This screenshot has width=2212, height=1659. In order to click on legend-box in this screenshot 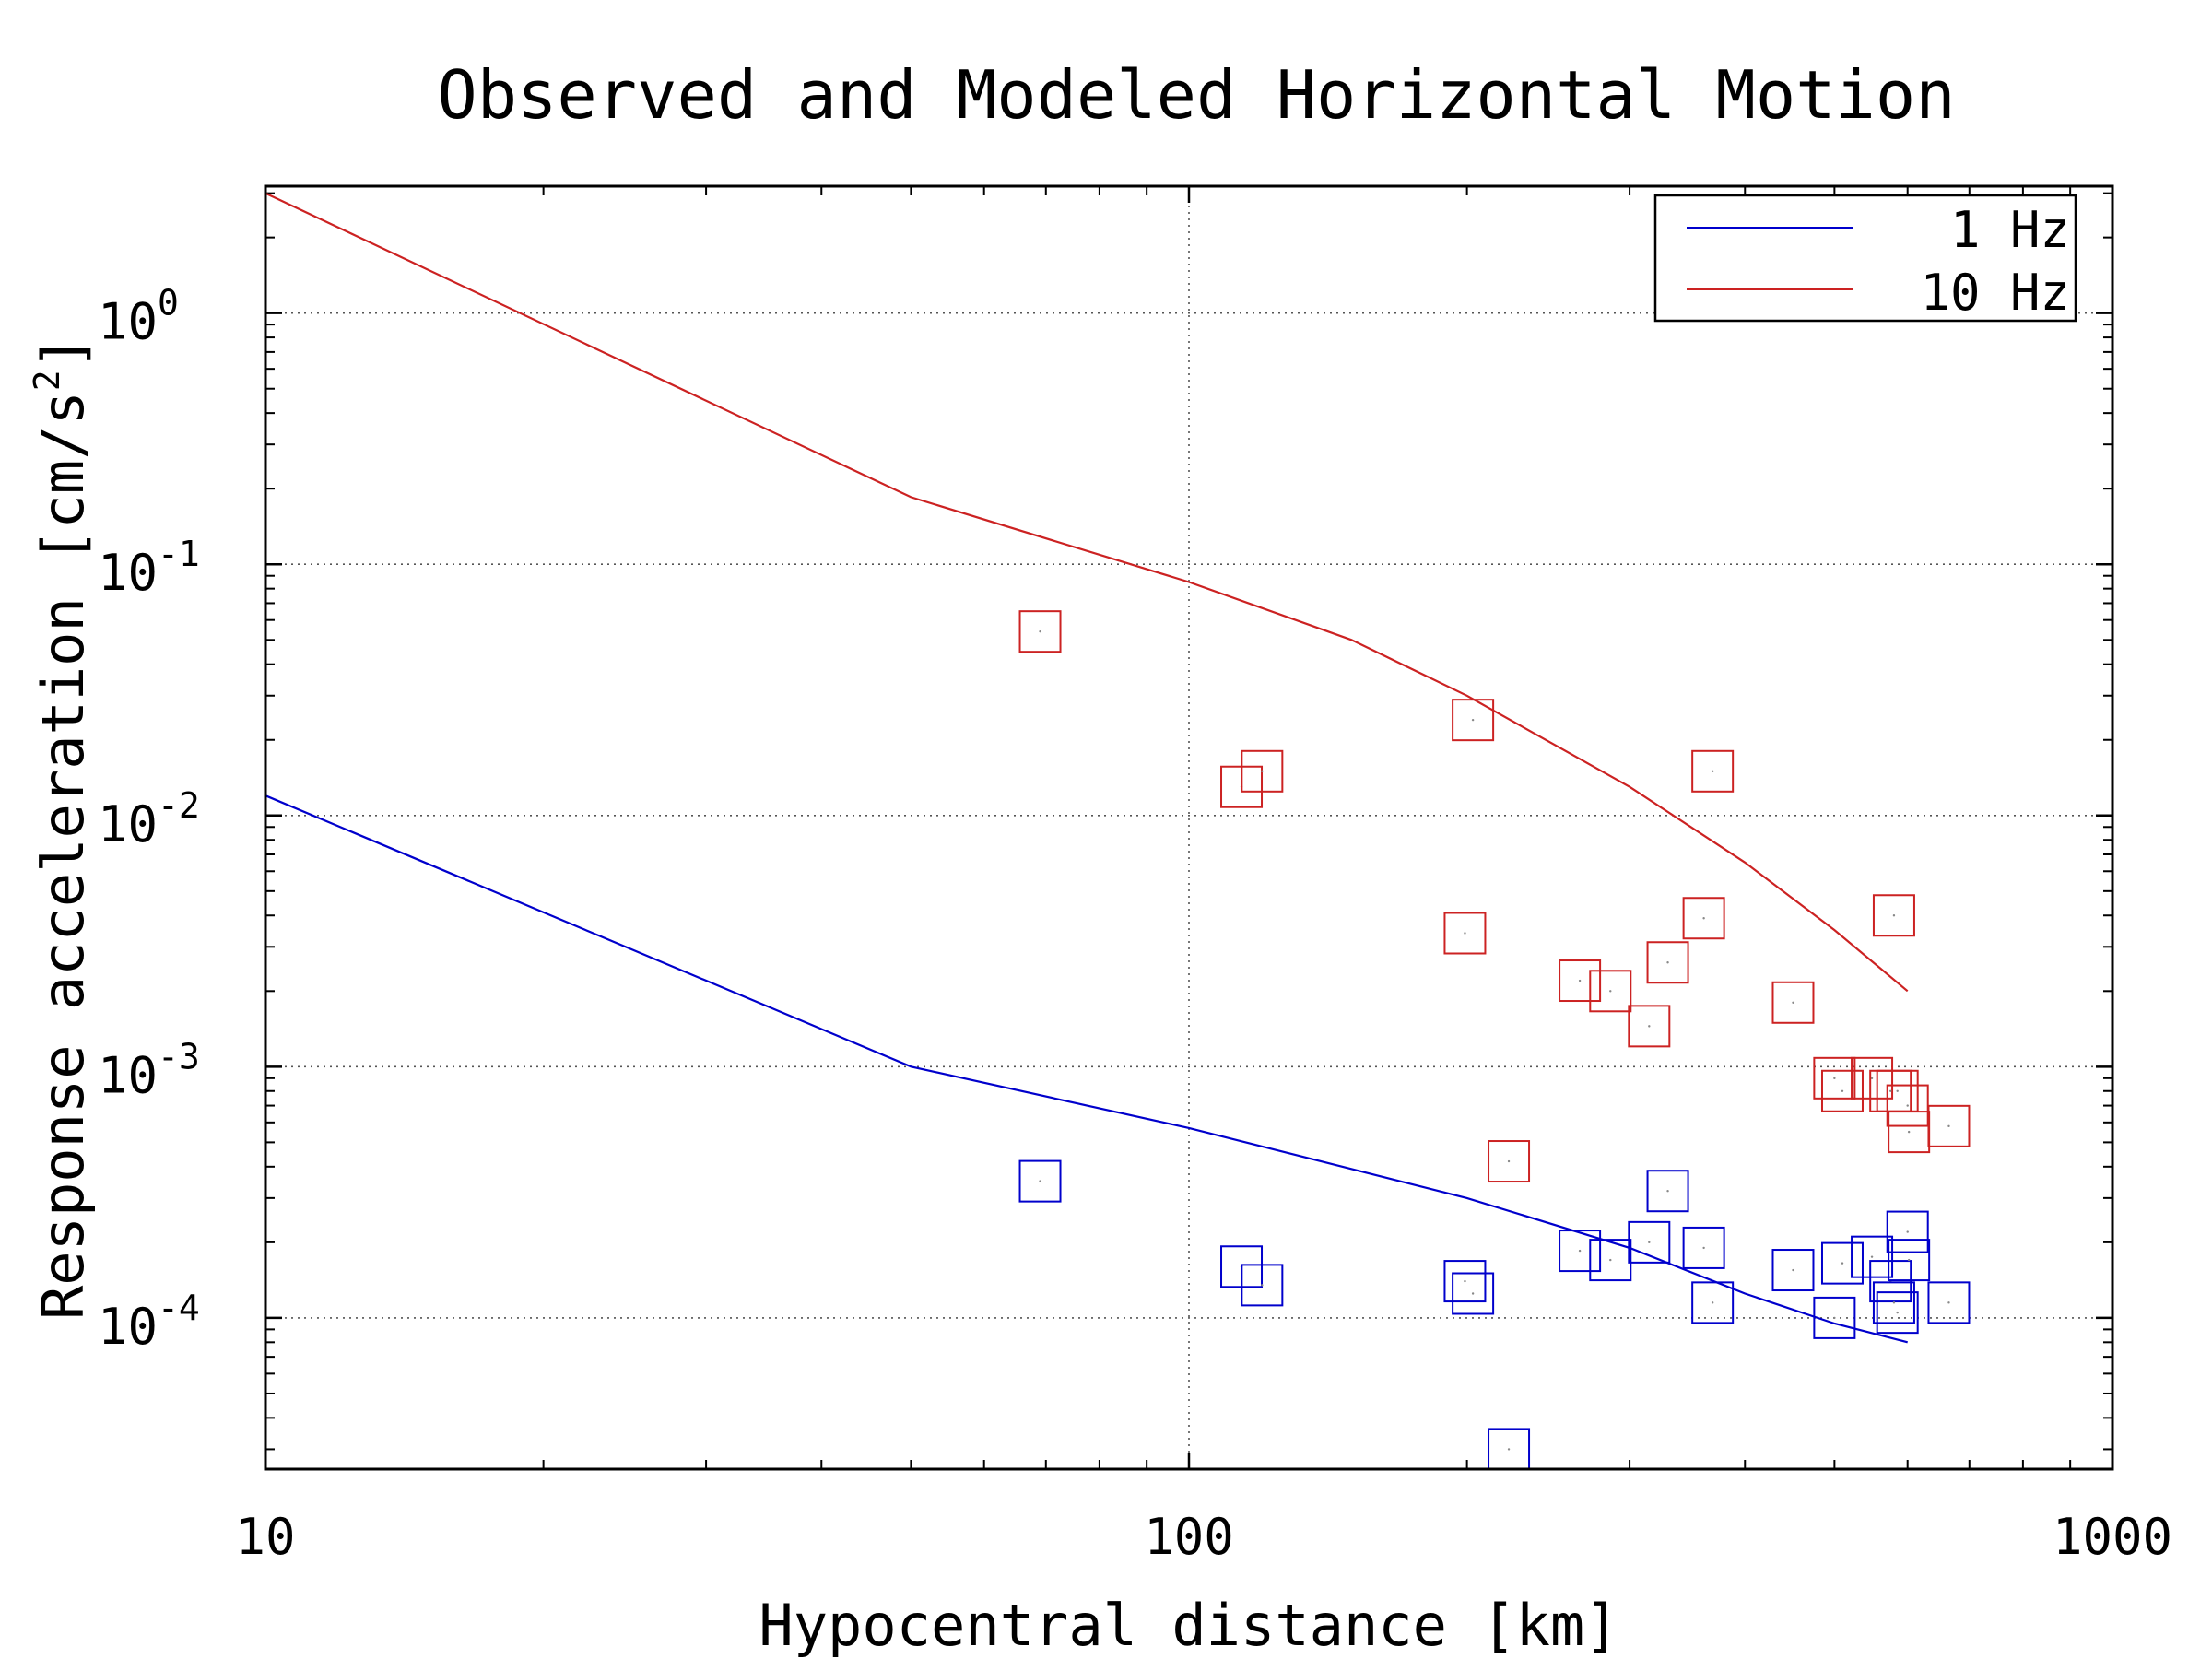, I will do `click(1865, 258)`.